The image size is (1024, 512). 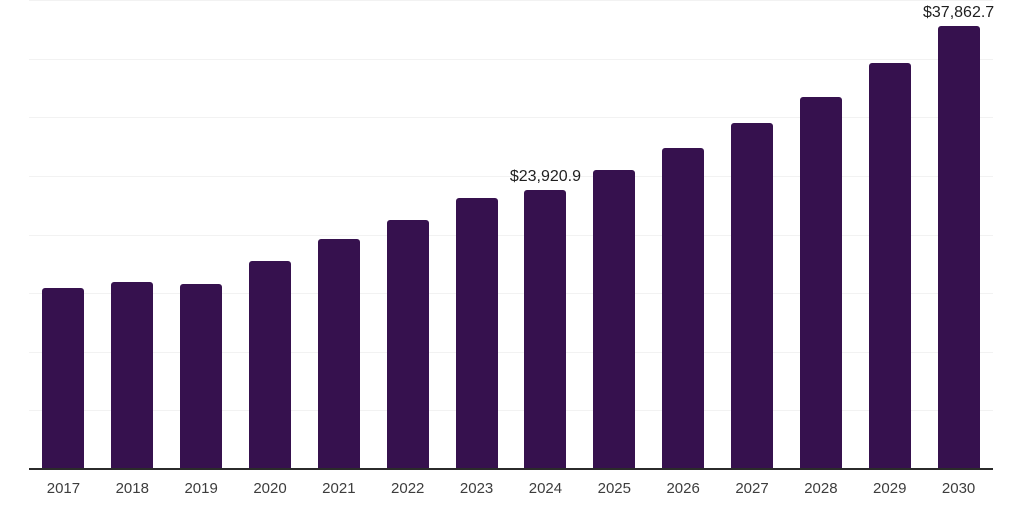 What do you see at coordinates (752, 488) in the screenshot?
I see `x-tick-2027: 2027` at bounding box center [752, 488].